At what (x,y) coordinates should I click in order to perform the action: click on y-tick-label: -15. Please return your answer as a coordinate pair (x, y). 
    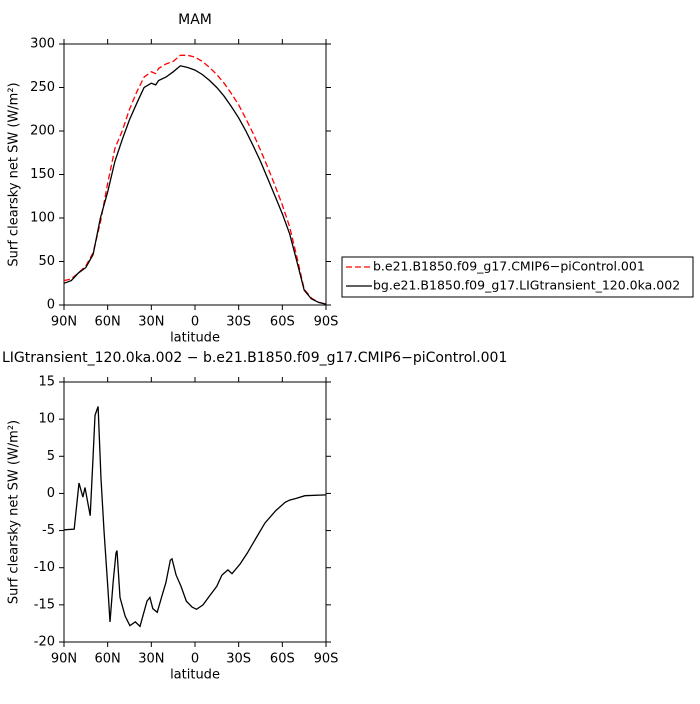
    Looking at the image, I should click on (44, 604).